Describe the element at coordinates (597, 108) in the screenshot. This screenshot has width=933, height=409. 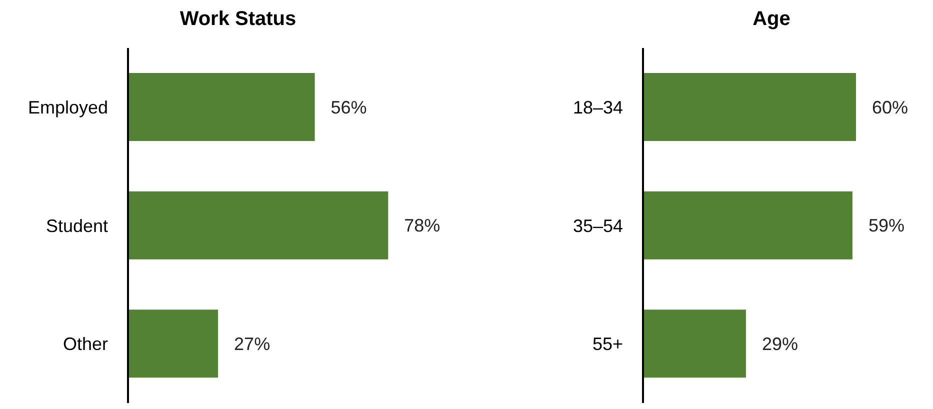
I see `y-tick-label: 18–34` at that location.